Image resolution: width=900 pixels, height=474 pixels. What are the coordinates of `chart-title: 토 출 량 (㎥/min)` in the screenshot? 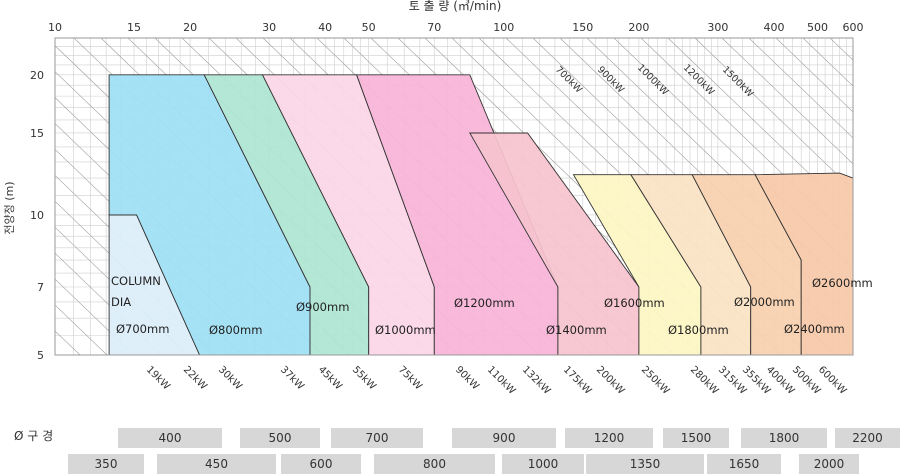 It's located at (455, 6).